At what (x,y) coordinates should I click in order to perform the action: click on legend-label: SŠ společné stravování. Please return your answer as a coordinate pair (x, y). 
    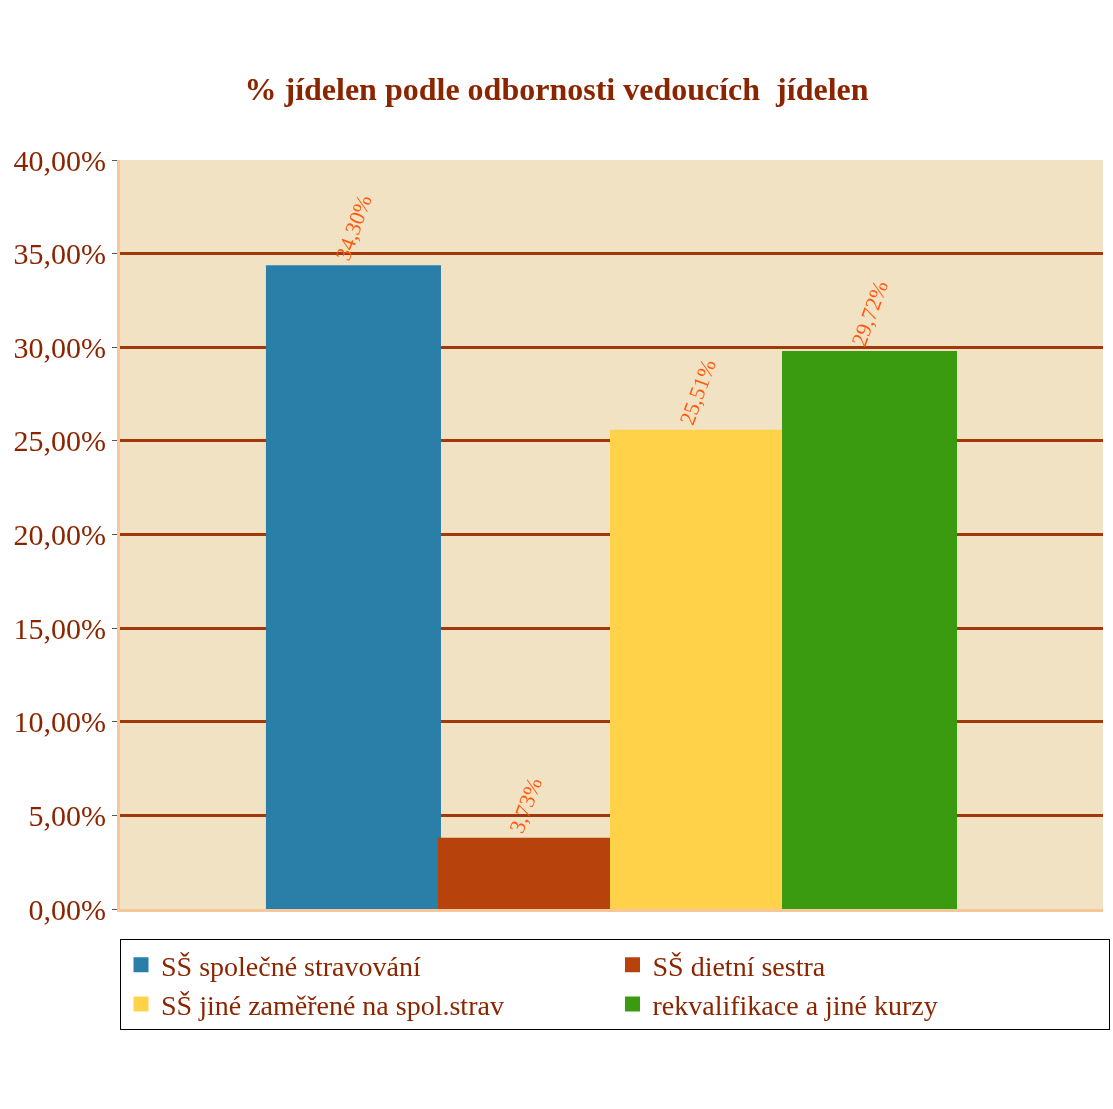
    Looking at the image, I should click on (291, 966).